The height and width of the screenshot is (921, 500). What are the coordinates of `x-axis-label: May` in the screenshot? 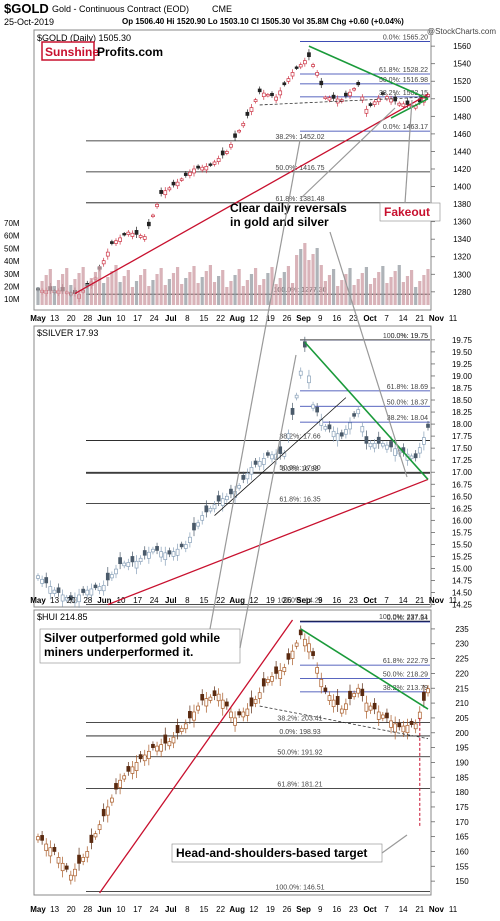 It's located at (38, 318).